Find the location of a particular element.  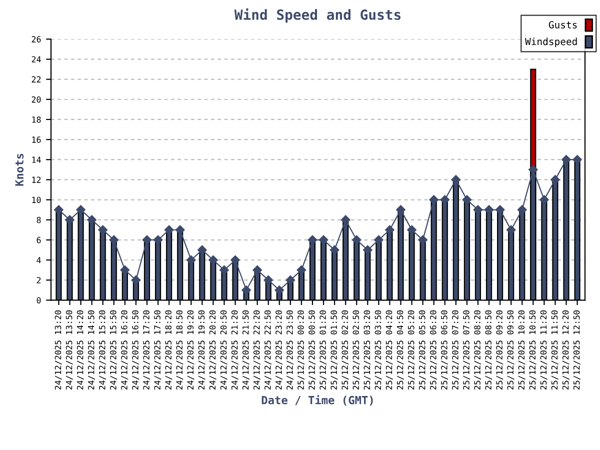

x-tick-label: 25/12/2025 06:20 is located at coordinates (433, 350).